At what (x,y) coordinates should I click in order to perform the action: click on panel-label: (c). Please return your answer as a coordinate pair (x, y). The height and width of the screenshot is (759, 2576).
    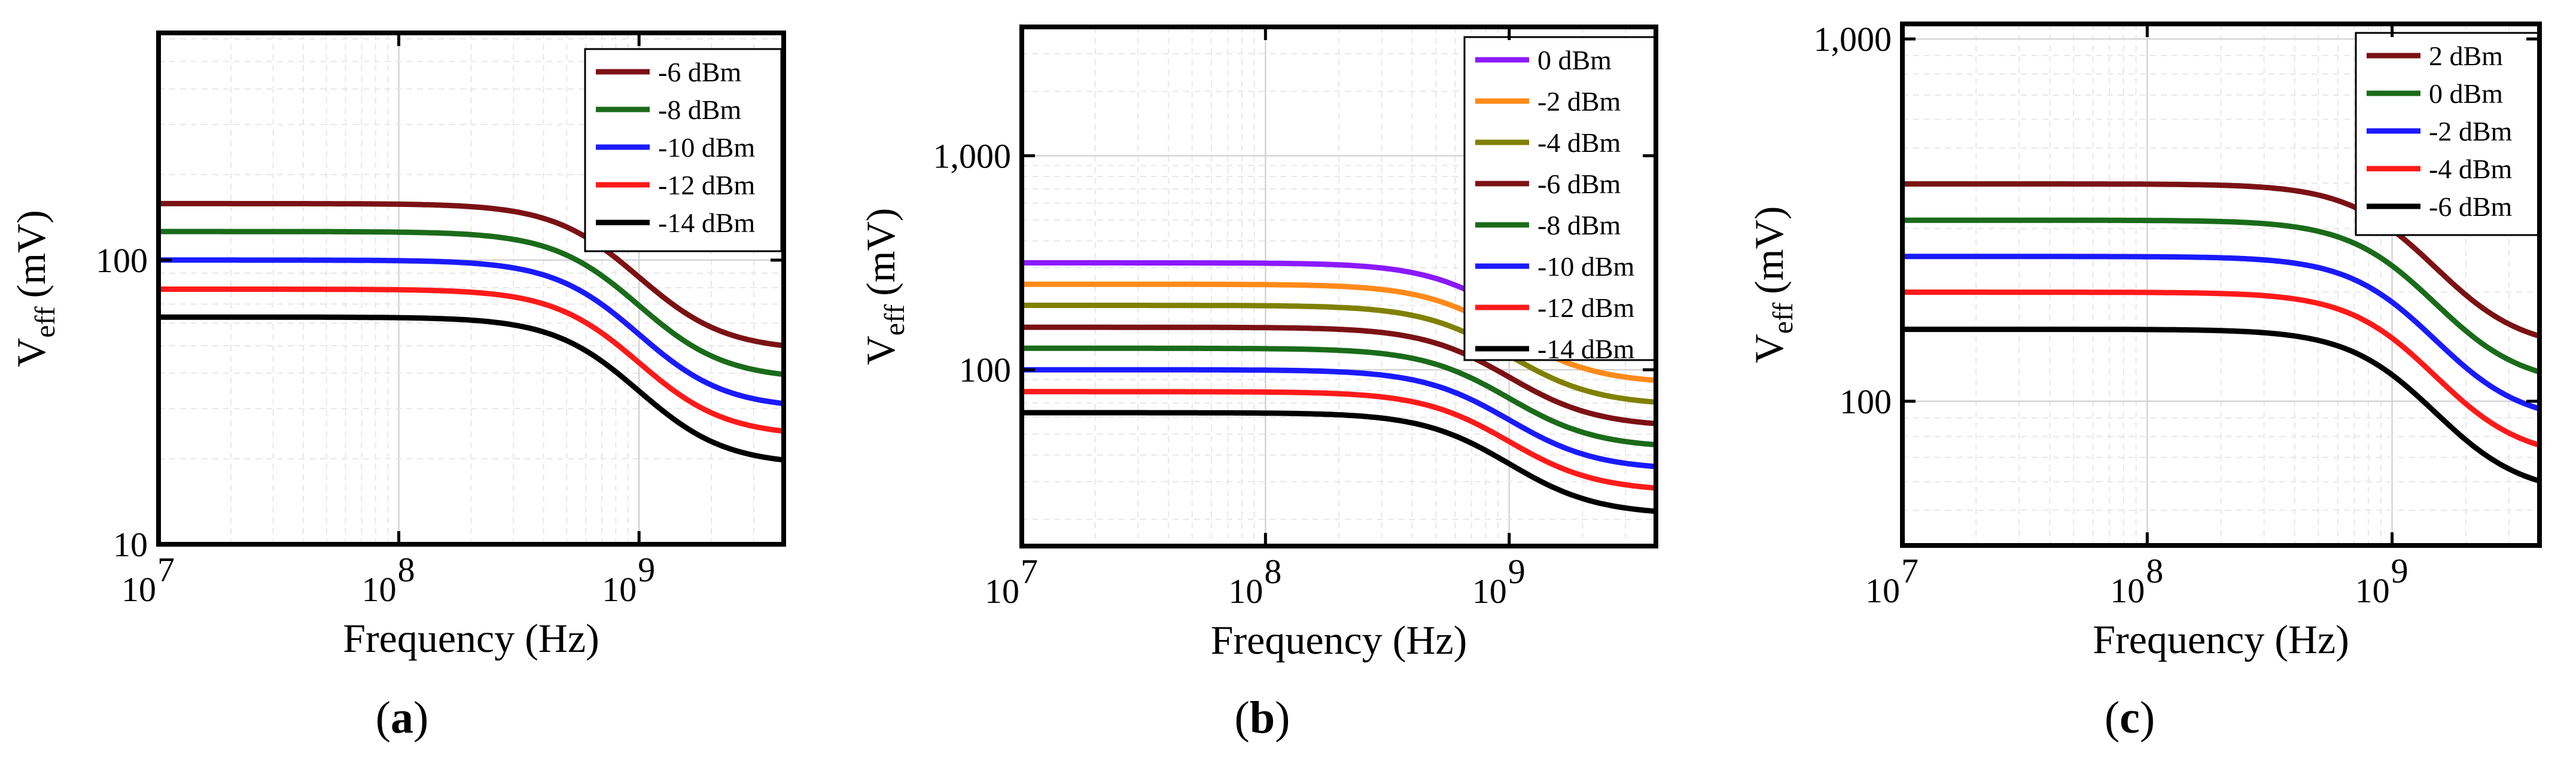
    Looking at the image, I should click on (2130, 718).